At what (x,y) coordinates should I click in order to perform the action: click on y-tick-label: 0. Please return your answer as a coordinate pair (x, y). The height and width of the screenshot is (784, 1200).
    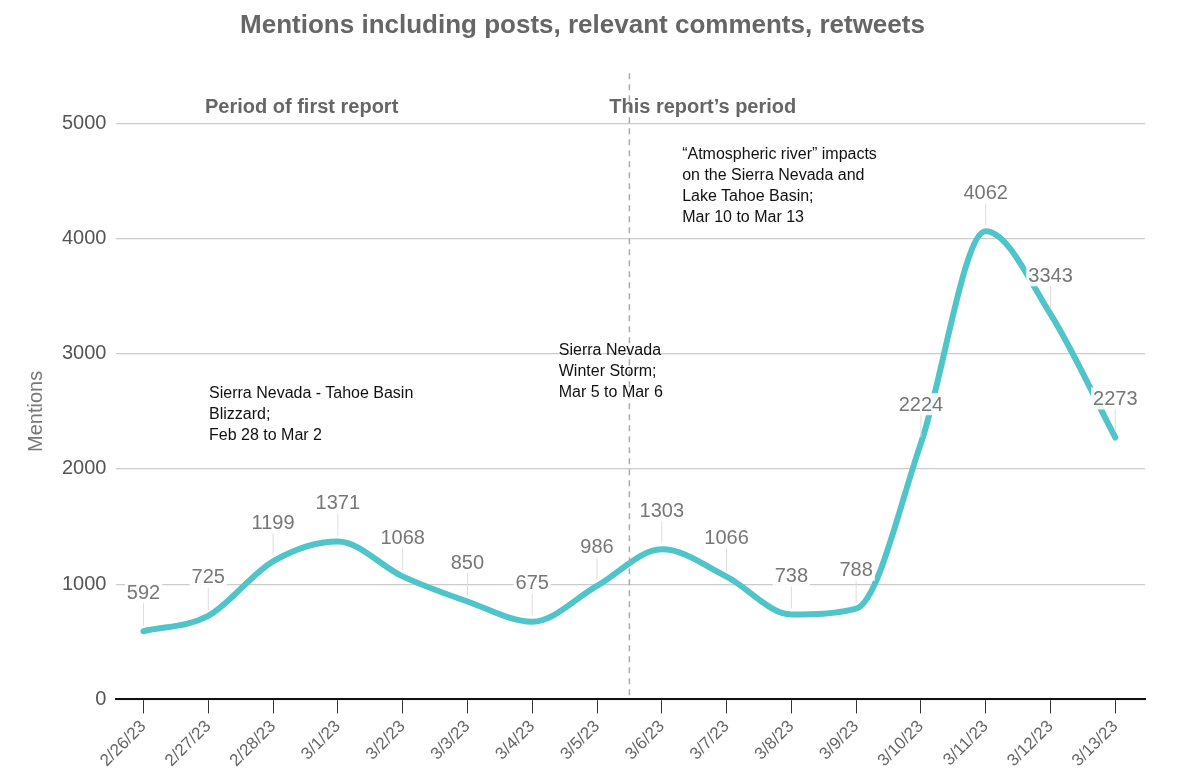
    Looking at the image, I should click on (101, 697).